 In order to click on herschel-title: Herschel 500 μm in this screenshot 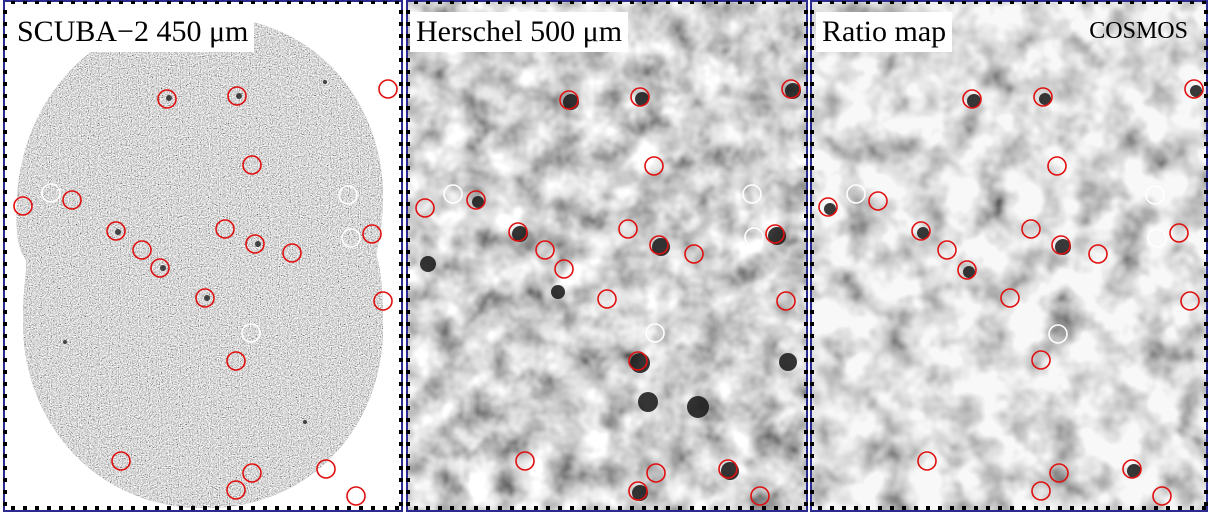, I will do `click(519, 32)`.